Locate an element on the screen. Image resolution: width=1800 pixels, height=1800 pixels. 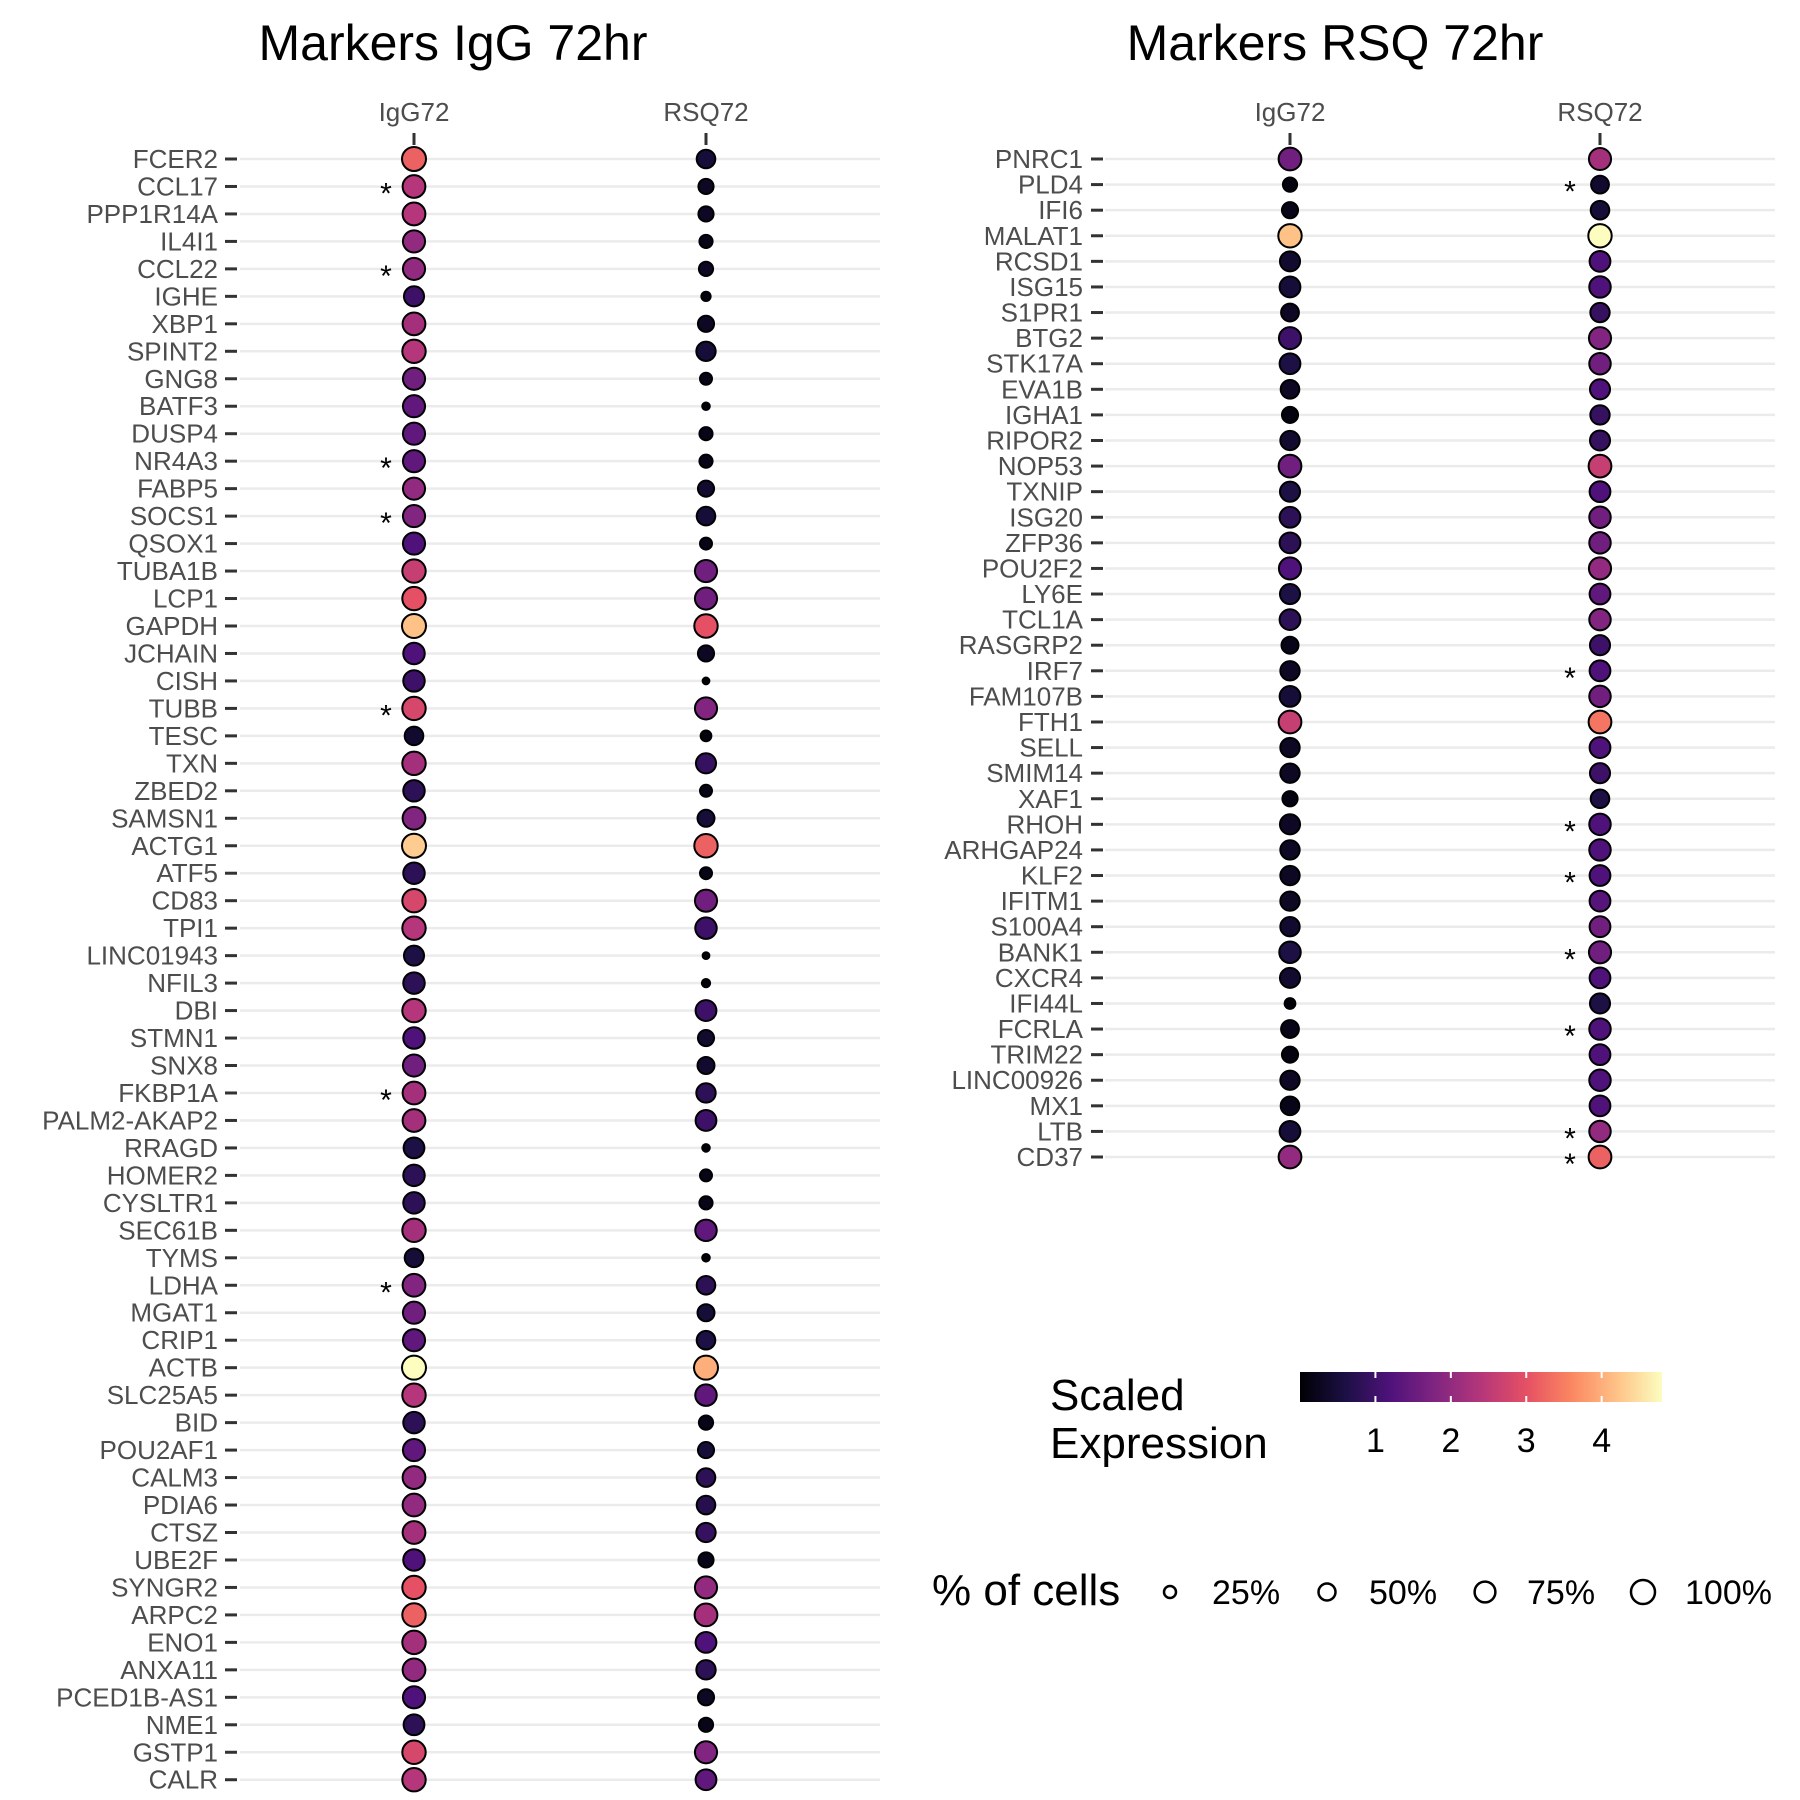
gene-label: IGHA1 is located at coordinates (1044, 415).